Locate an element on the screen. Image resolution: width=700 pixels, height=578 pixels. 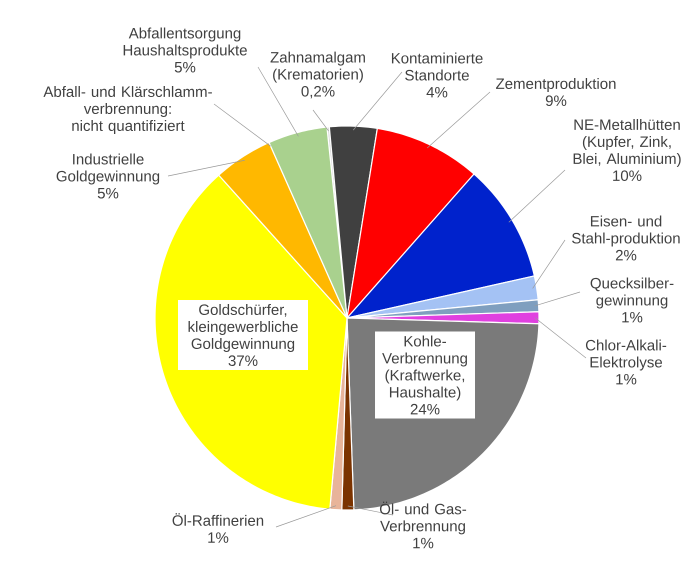
data-label: 0,2% is located at coordinates (318, 92).